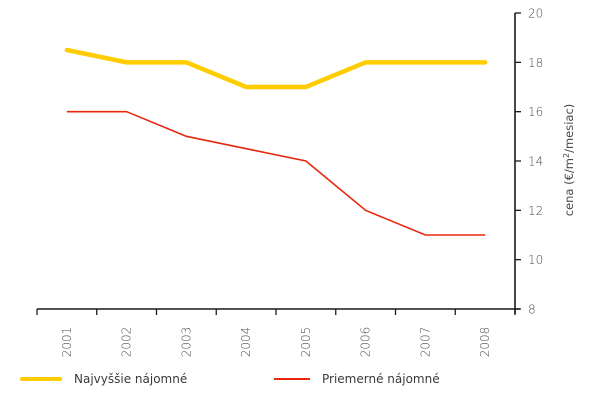 This screenshot has height=402, width=600. I want to click on series-line-highest-rent, so click(276, 68).